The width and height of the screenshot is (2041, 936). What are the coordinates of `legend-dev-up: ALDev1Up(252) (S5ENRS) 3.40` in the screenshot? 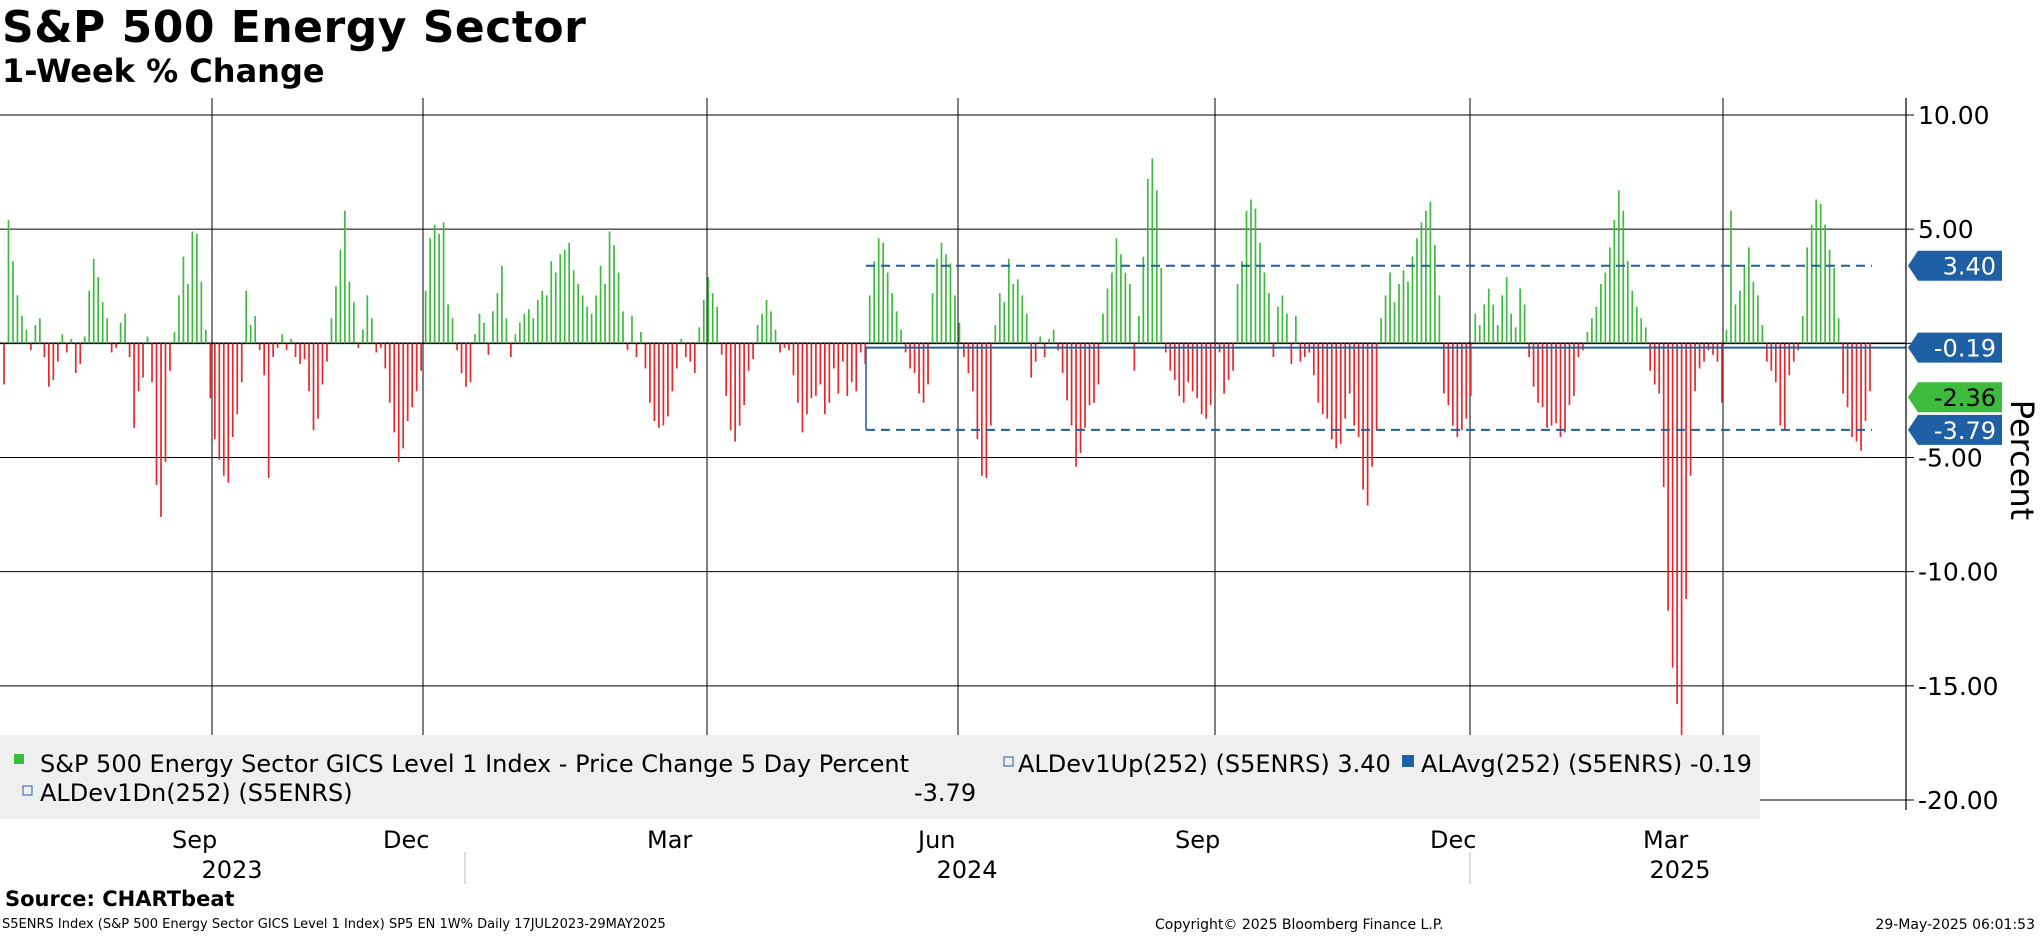 It's located at (1204, 764).